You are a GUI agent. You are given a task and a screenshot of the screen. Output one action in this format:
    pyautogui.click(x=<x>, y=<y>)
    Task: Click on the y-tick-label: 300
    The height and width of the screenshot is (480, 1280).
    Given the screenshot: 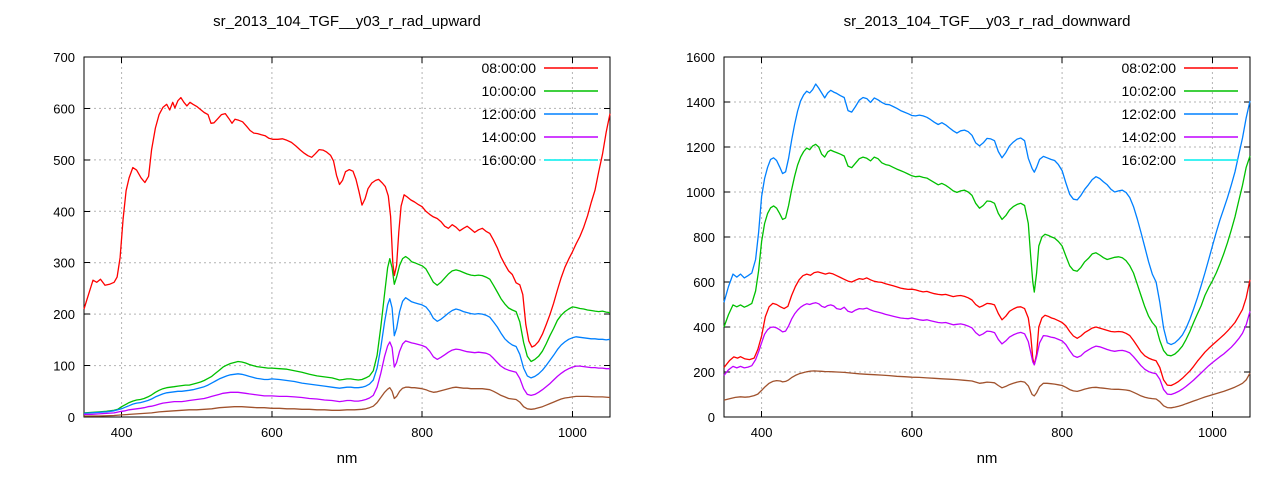 What is the action you would take?
    pyautogui.click(x=64, y=263)
    